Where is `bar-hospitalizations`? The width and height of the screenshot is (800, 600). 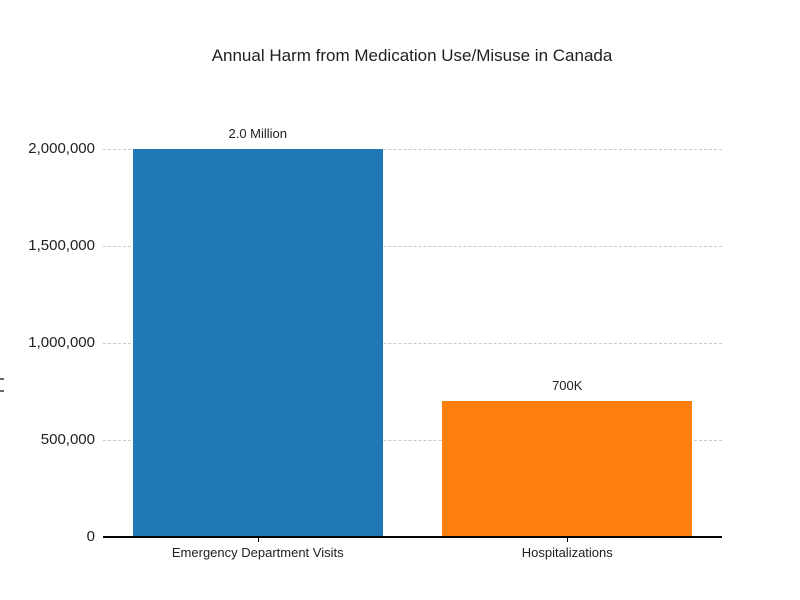
bar-hospitalizations is located at coordinates (567, 469).